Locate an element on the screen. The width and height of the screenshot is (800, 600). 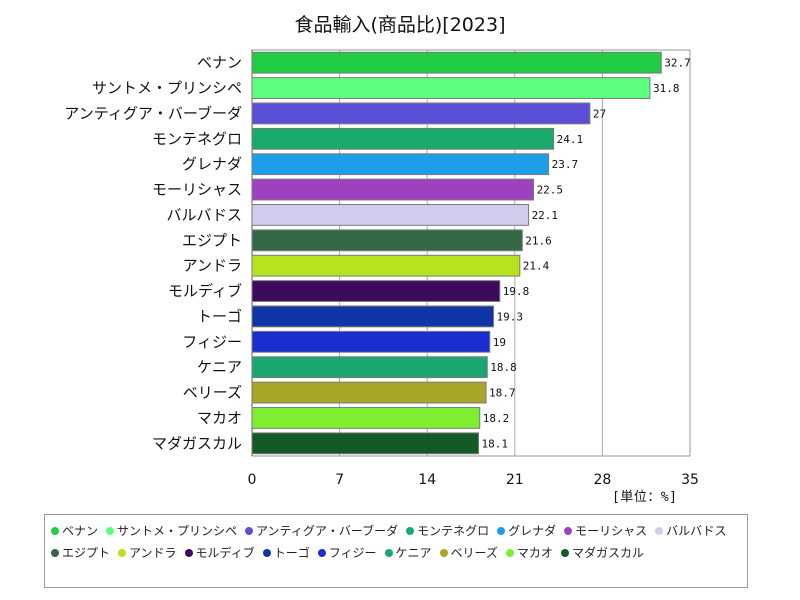
category-label: グレナダ is located at coordinates (212, 164).